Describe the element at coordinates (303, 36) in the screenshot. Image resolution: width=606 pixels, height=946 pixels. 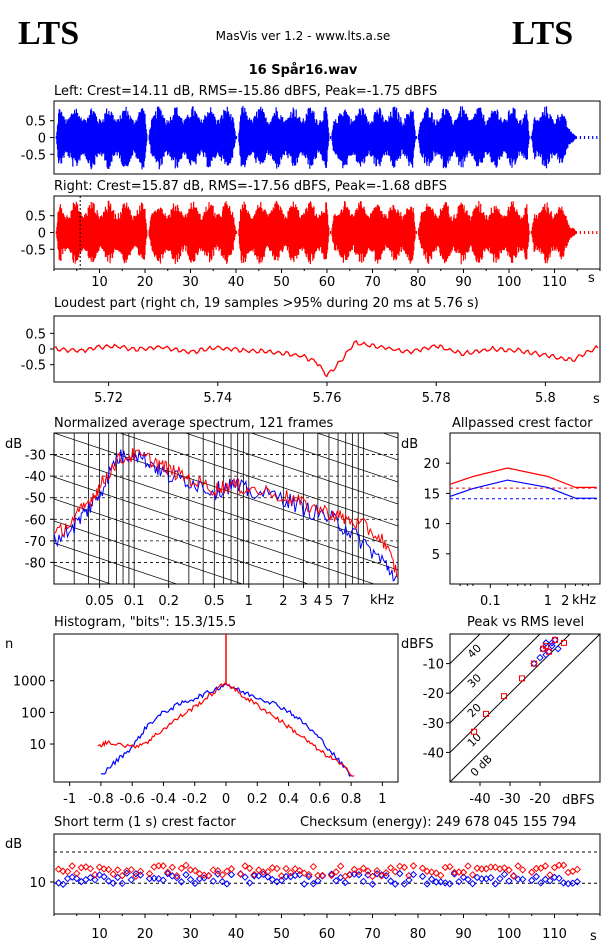
I see `app-title: MasVis ver 1.2 - www.lts.a.se` at that location.